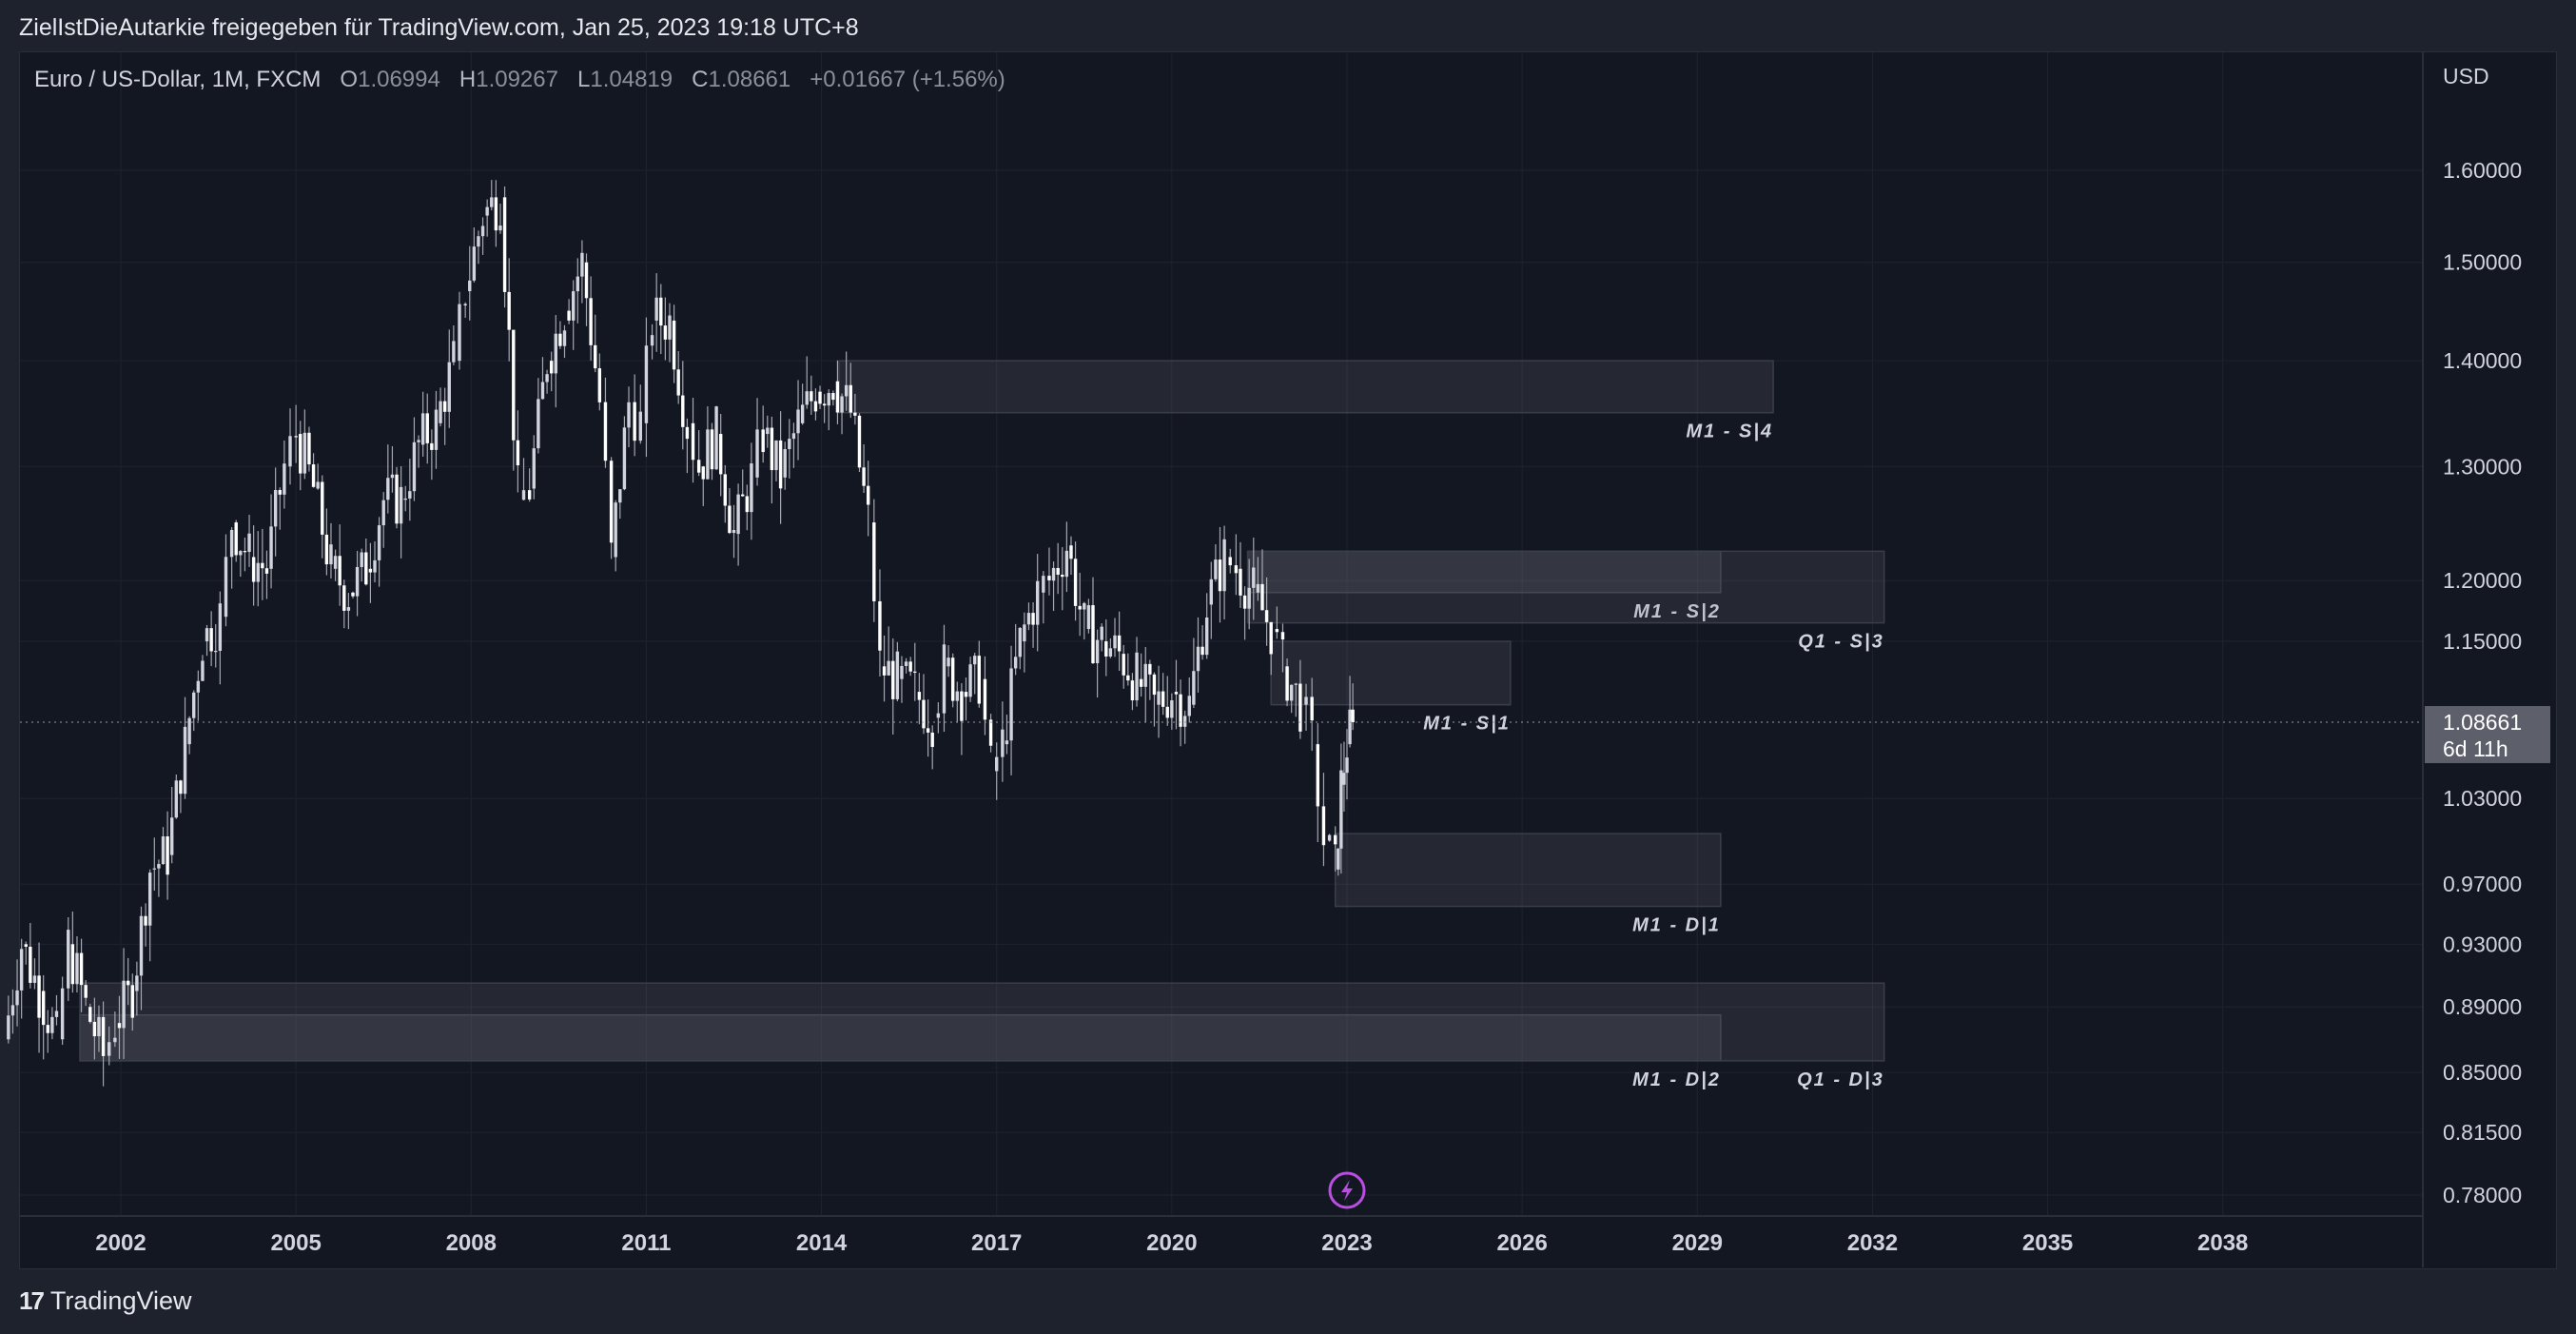  What do you see at coordinates (1677, 925) in the screenshot?
I see `zone-label: M1 - D|1` at bounding box center [1677, 925].